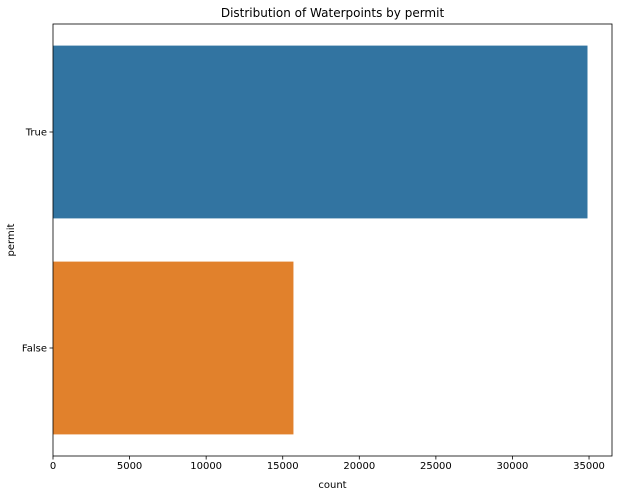 The height and width of the screenshot is (496, 618). Describe the element at coordinates (34, 349) in the screenshot. I see `y-tick-label-false: False` at that location.